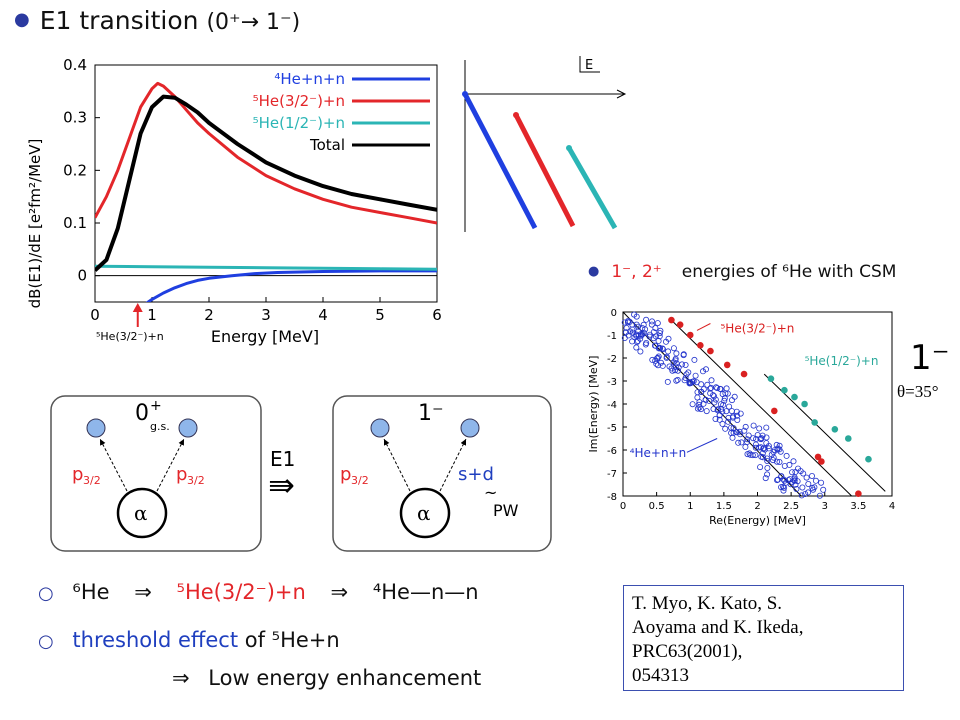 The width and height of the screenshot is (960, 720). What do you see at coordinates (544, 144) in the screenshot?
I see `energy-schematic-chart: E` at bounding box center [544, 144].